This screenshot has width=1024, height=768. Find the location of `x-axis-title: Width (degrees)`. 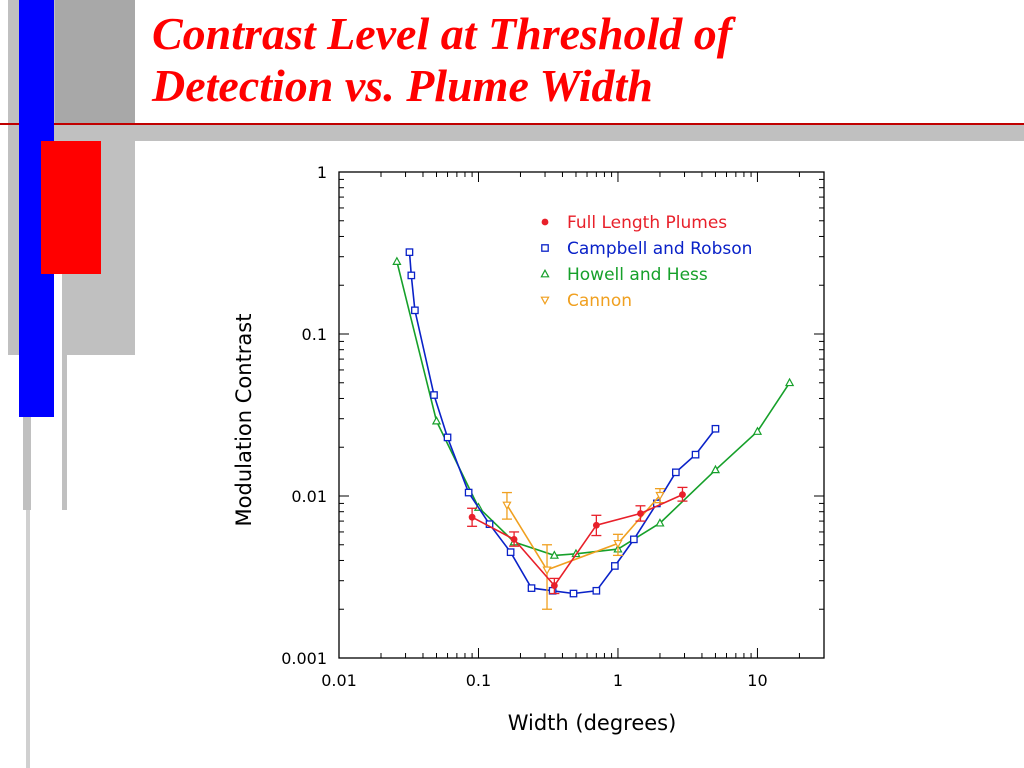

x-axis-title: Width (degrees) is located at coordinates (592, 723).